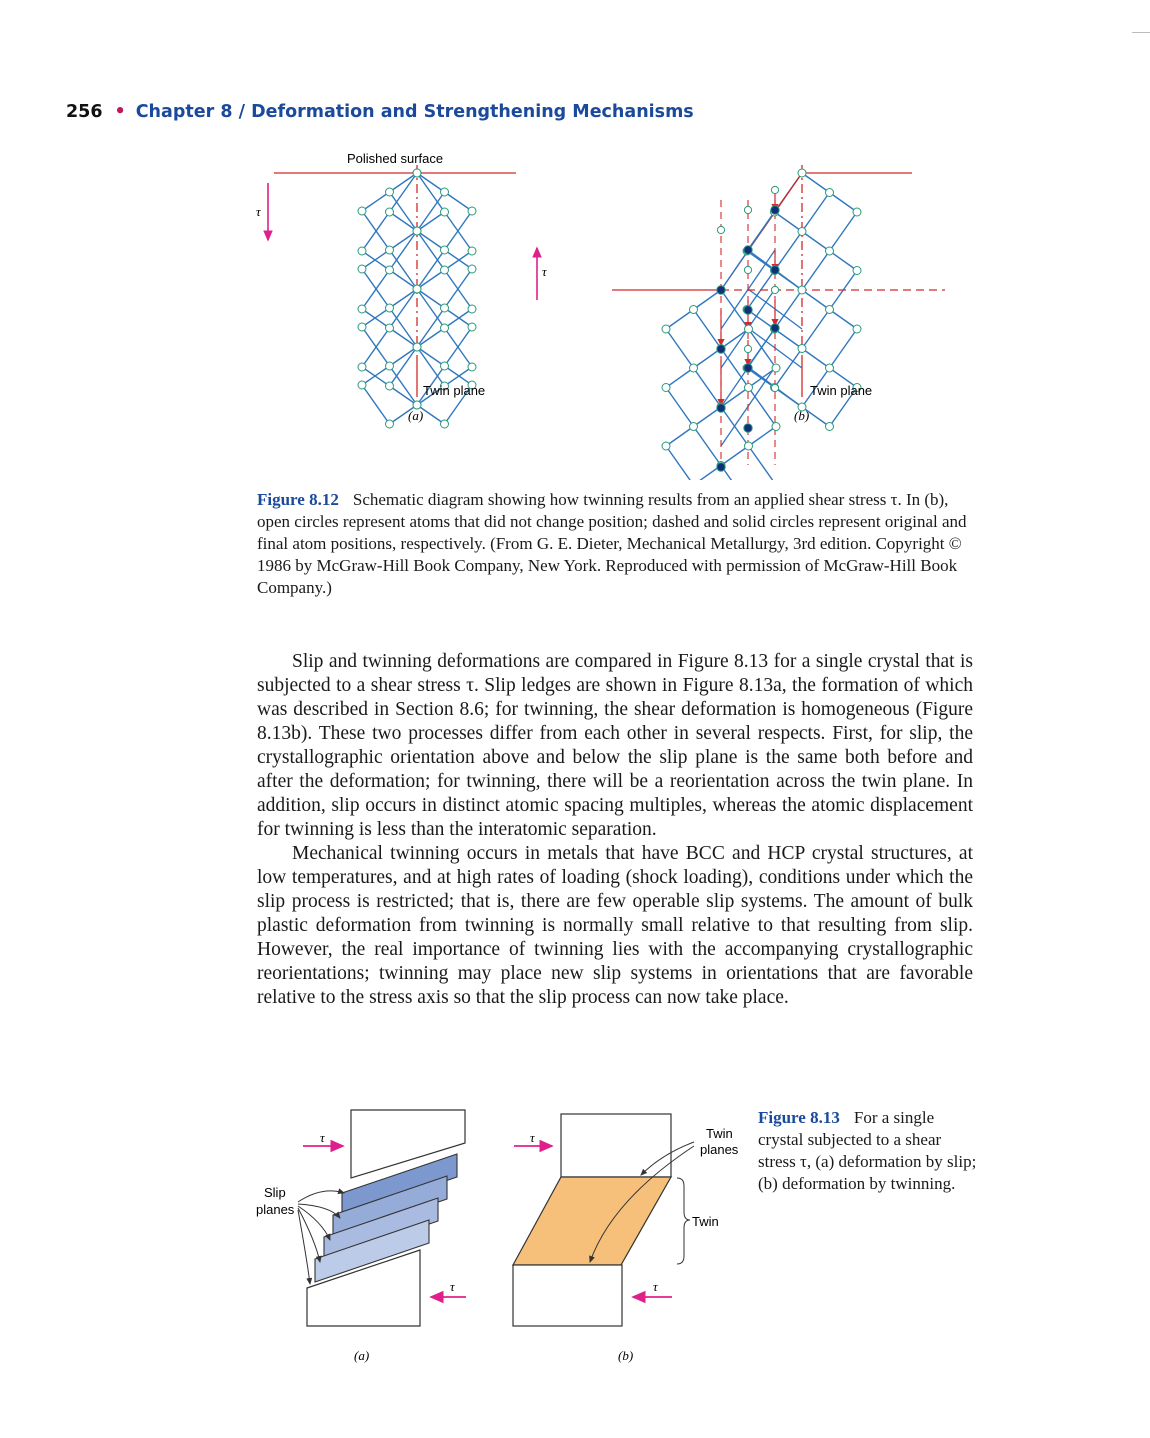  I want to click on panel-a-label: (a), so click(415, 415).